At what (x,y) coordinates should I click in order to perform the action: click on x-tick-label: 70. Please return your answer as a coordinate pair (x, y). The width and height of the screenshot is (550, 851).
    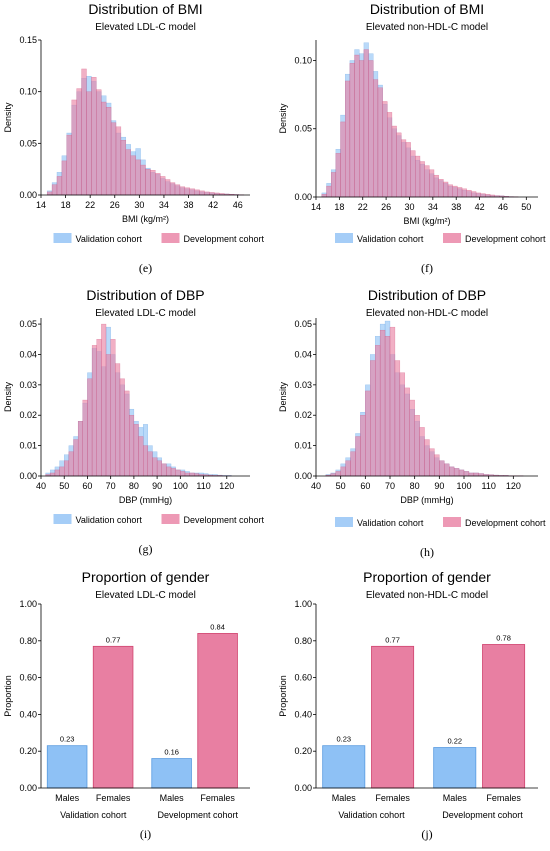
    Looking at the image, I should click on (390, 486).